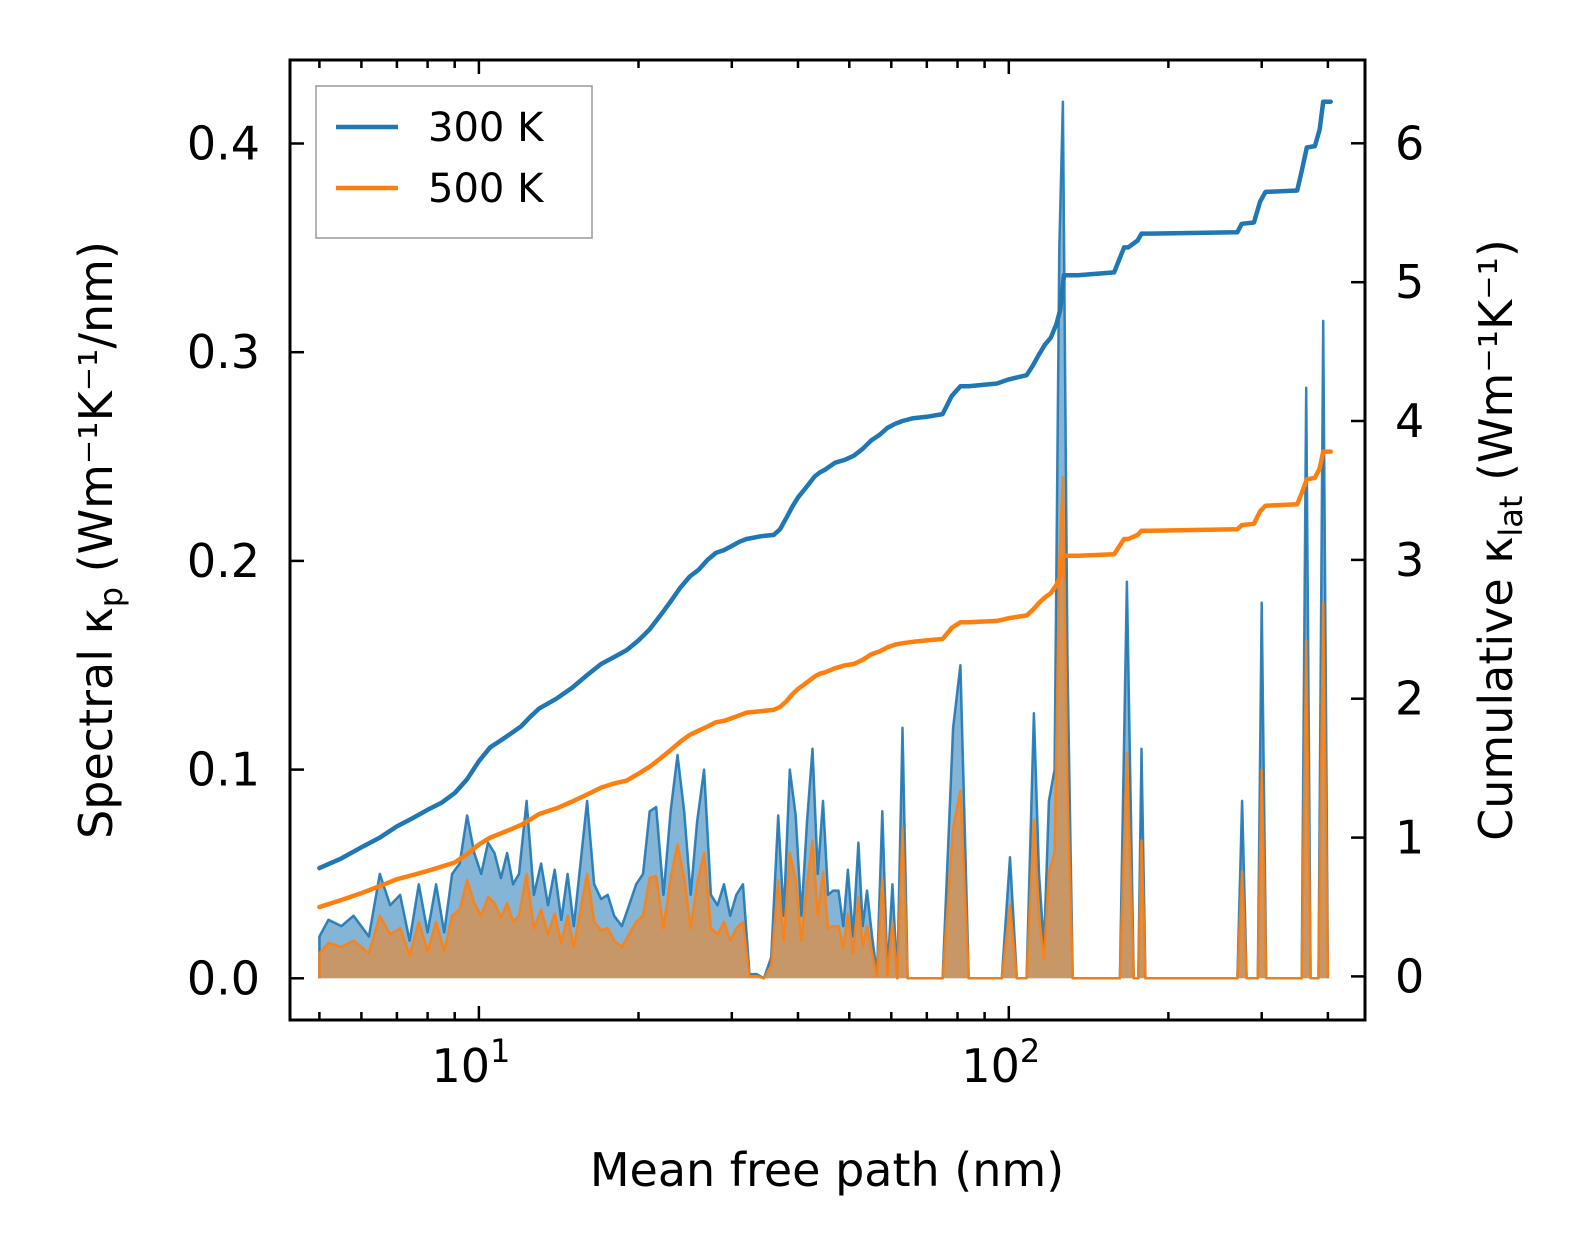  Describe the element at coordinates (1409, 699) in the screenshot. I see `y-right-tick-label: 2` at that location.